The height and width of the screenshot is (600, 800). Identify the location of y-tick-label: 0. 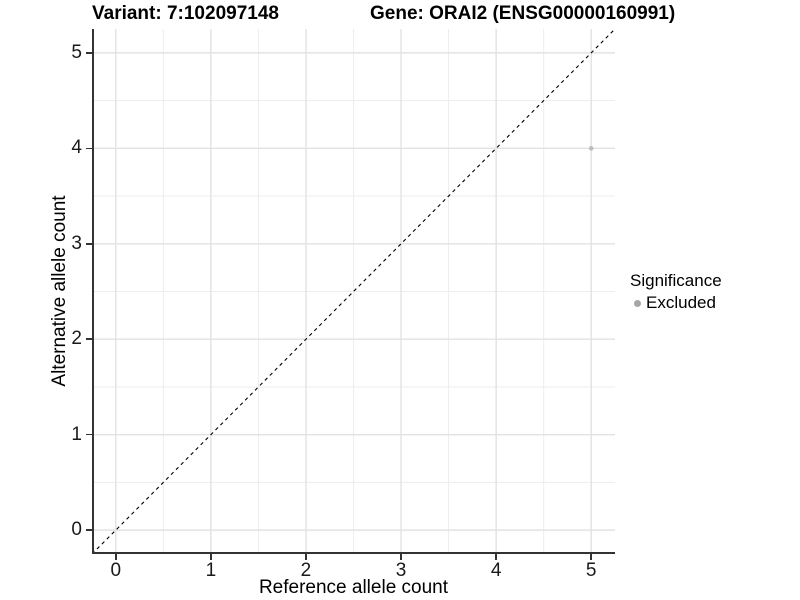
(76, 530).